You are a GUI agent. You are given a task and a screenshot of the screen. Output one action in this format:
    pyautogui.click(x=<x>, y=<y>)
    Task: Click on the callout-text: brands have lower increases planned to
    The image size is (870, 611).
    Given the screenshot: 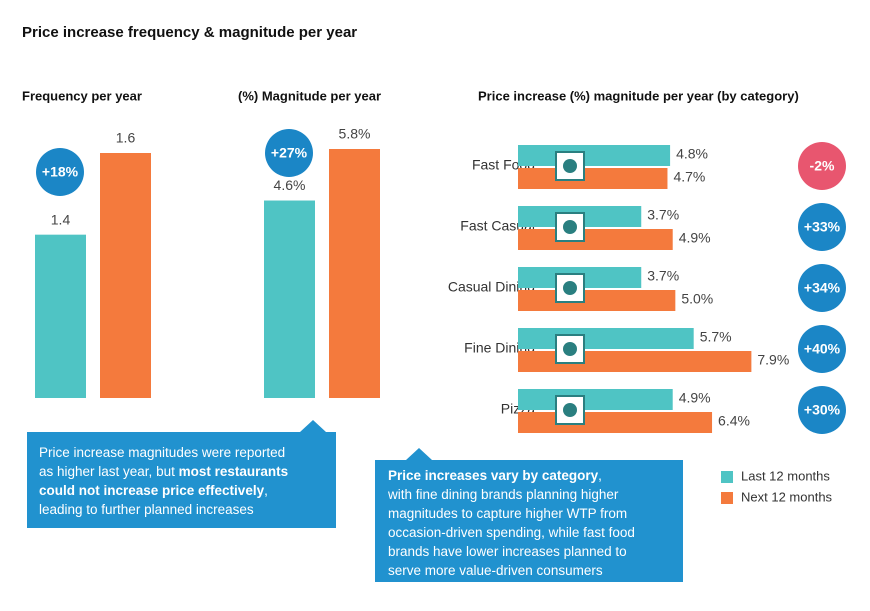 What is the action you would take?
    pyautogui.click(x=507, y=551)
    